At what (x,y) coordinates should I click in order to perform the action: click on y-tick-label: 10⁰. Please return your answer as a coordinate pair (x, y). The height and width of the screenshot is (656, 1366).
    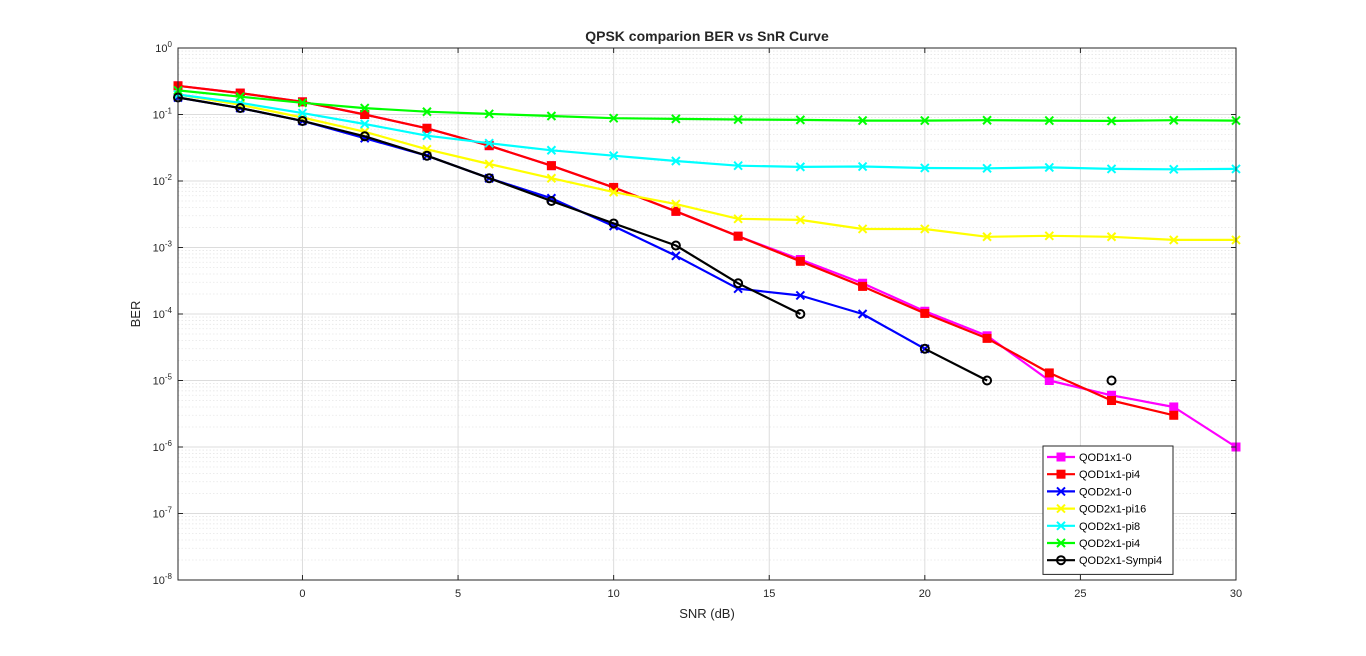
    Looking at the image, I should click on (163, 47).